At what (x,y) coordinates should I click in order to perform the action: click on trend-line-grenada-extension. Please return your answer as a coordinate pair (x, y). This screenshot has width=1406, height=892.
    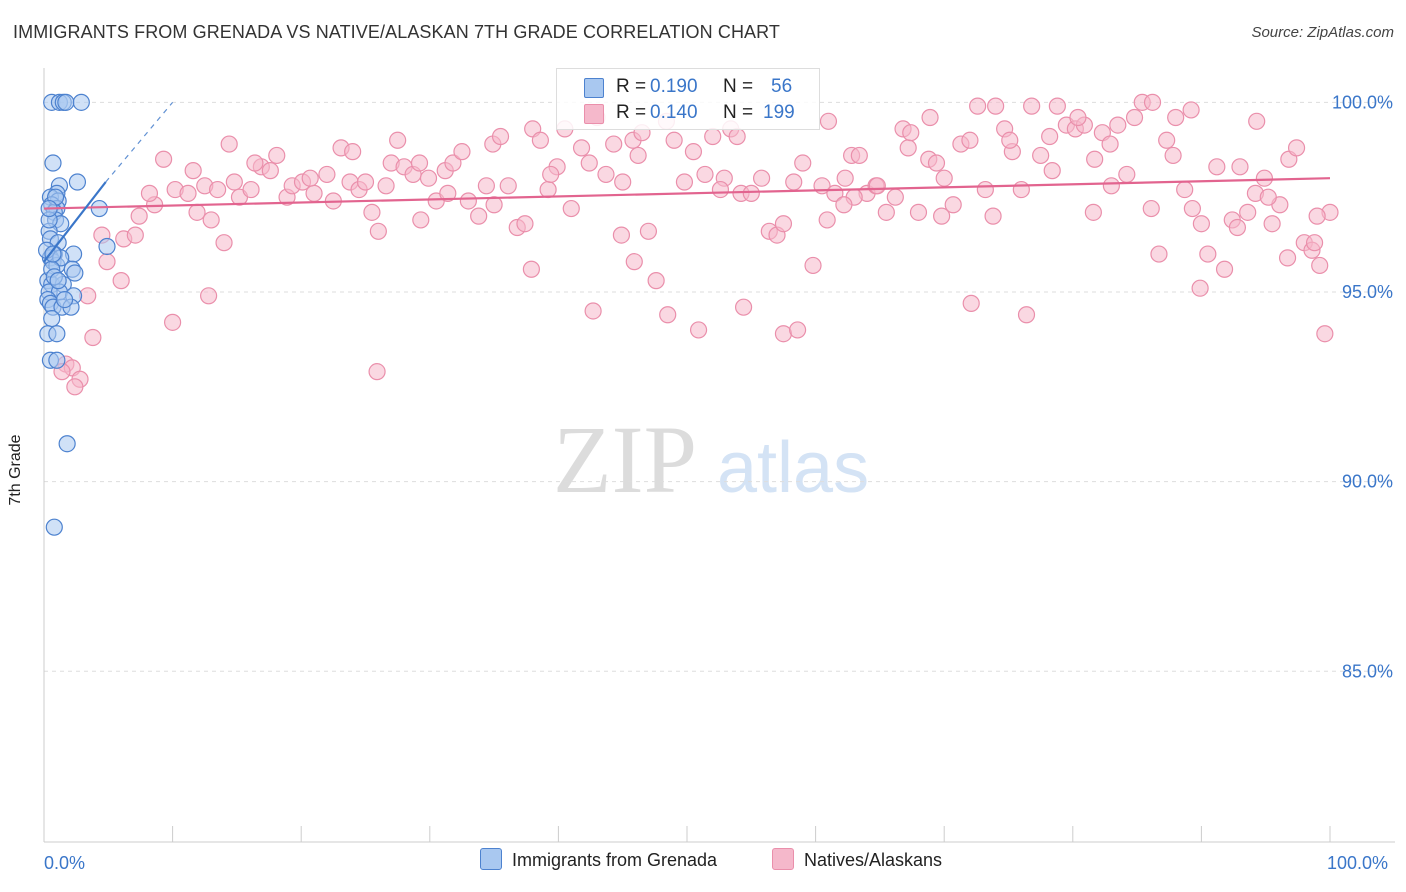
    Looking at the image, I should click on (139, 142).